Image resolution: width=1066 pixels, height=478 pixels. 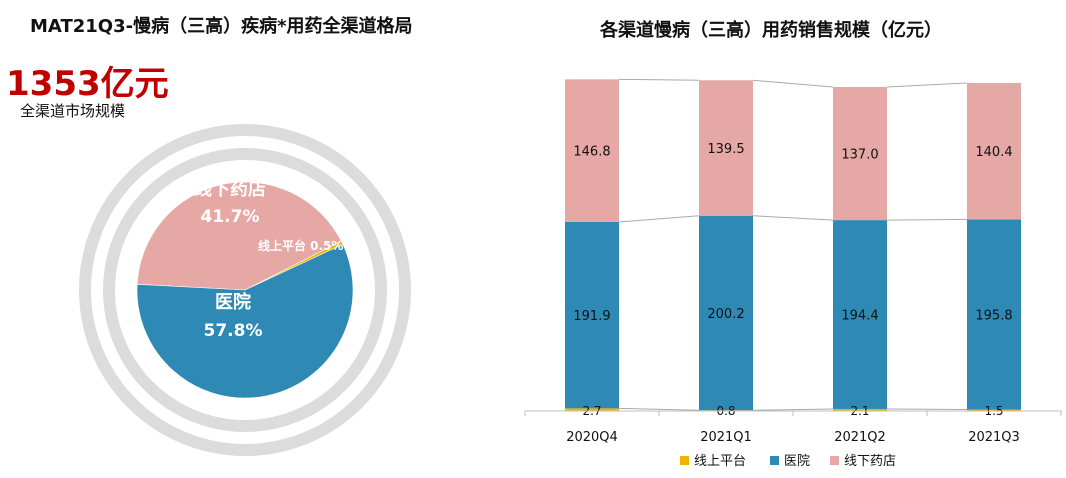 I want to click on value-label-online-2021Q3: 1.5, so click(x=993, y=411).